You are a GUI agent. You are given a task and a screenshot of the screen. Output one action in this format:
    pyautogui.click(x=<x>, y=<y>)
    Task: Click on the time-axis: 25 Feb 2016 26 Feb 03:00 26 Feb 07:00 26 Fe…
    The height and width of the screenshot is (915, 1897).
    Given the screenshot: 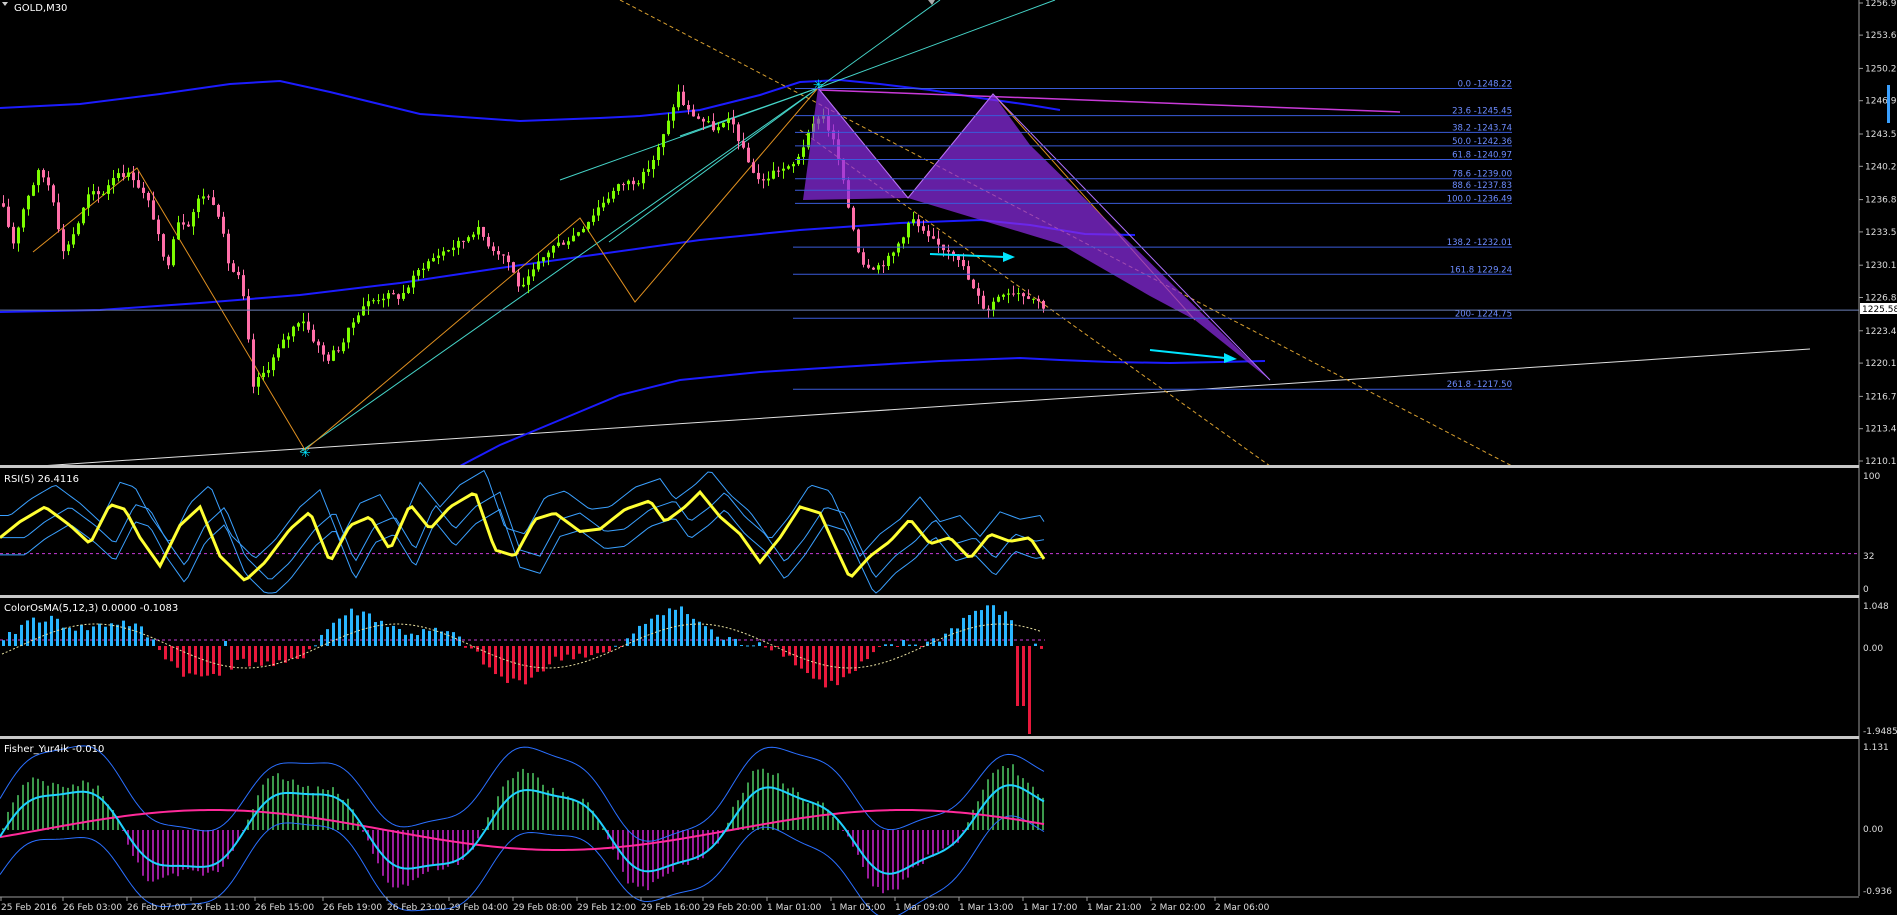 What is the action you would take?
    pyautogui.click(x=929, y=904)
    